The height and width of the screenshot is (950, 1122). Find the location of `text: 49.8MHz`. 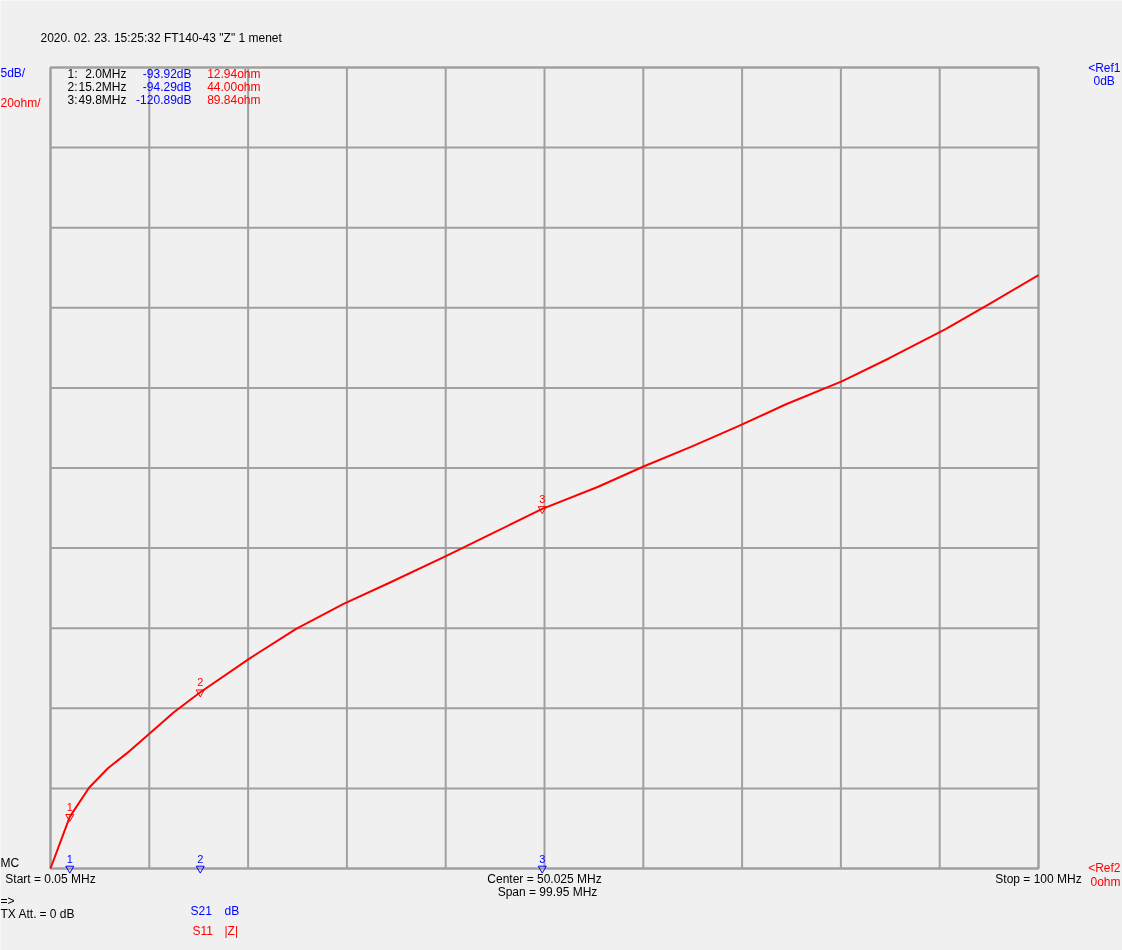

text: 49.8MHz is located at coordinates (102, 99).